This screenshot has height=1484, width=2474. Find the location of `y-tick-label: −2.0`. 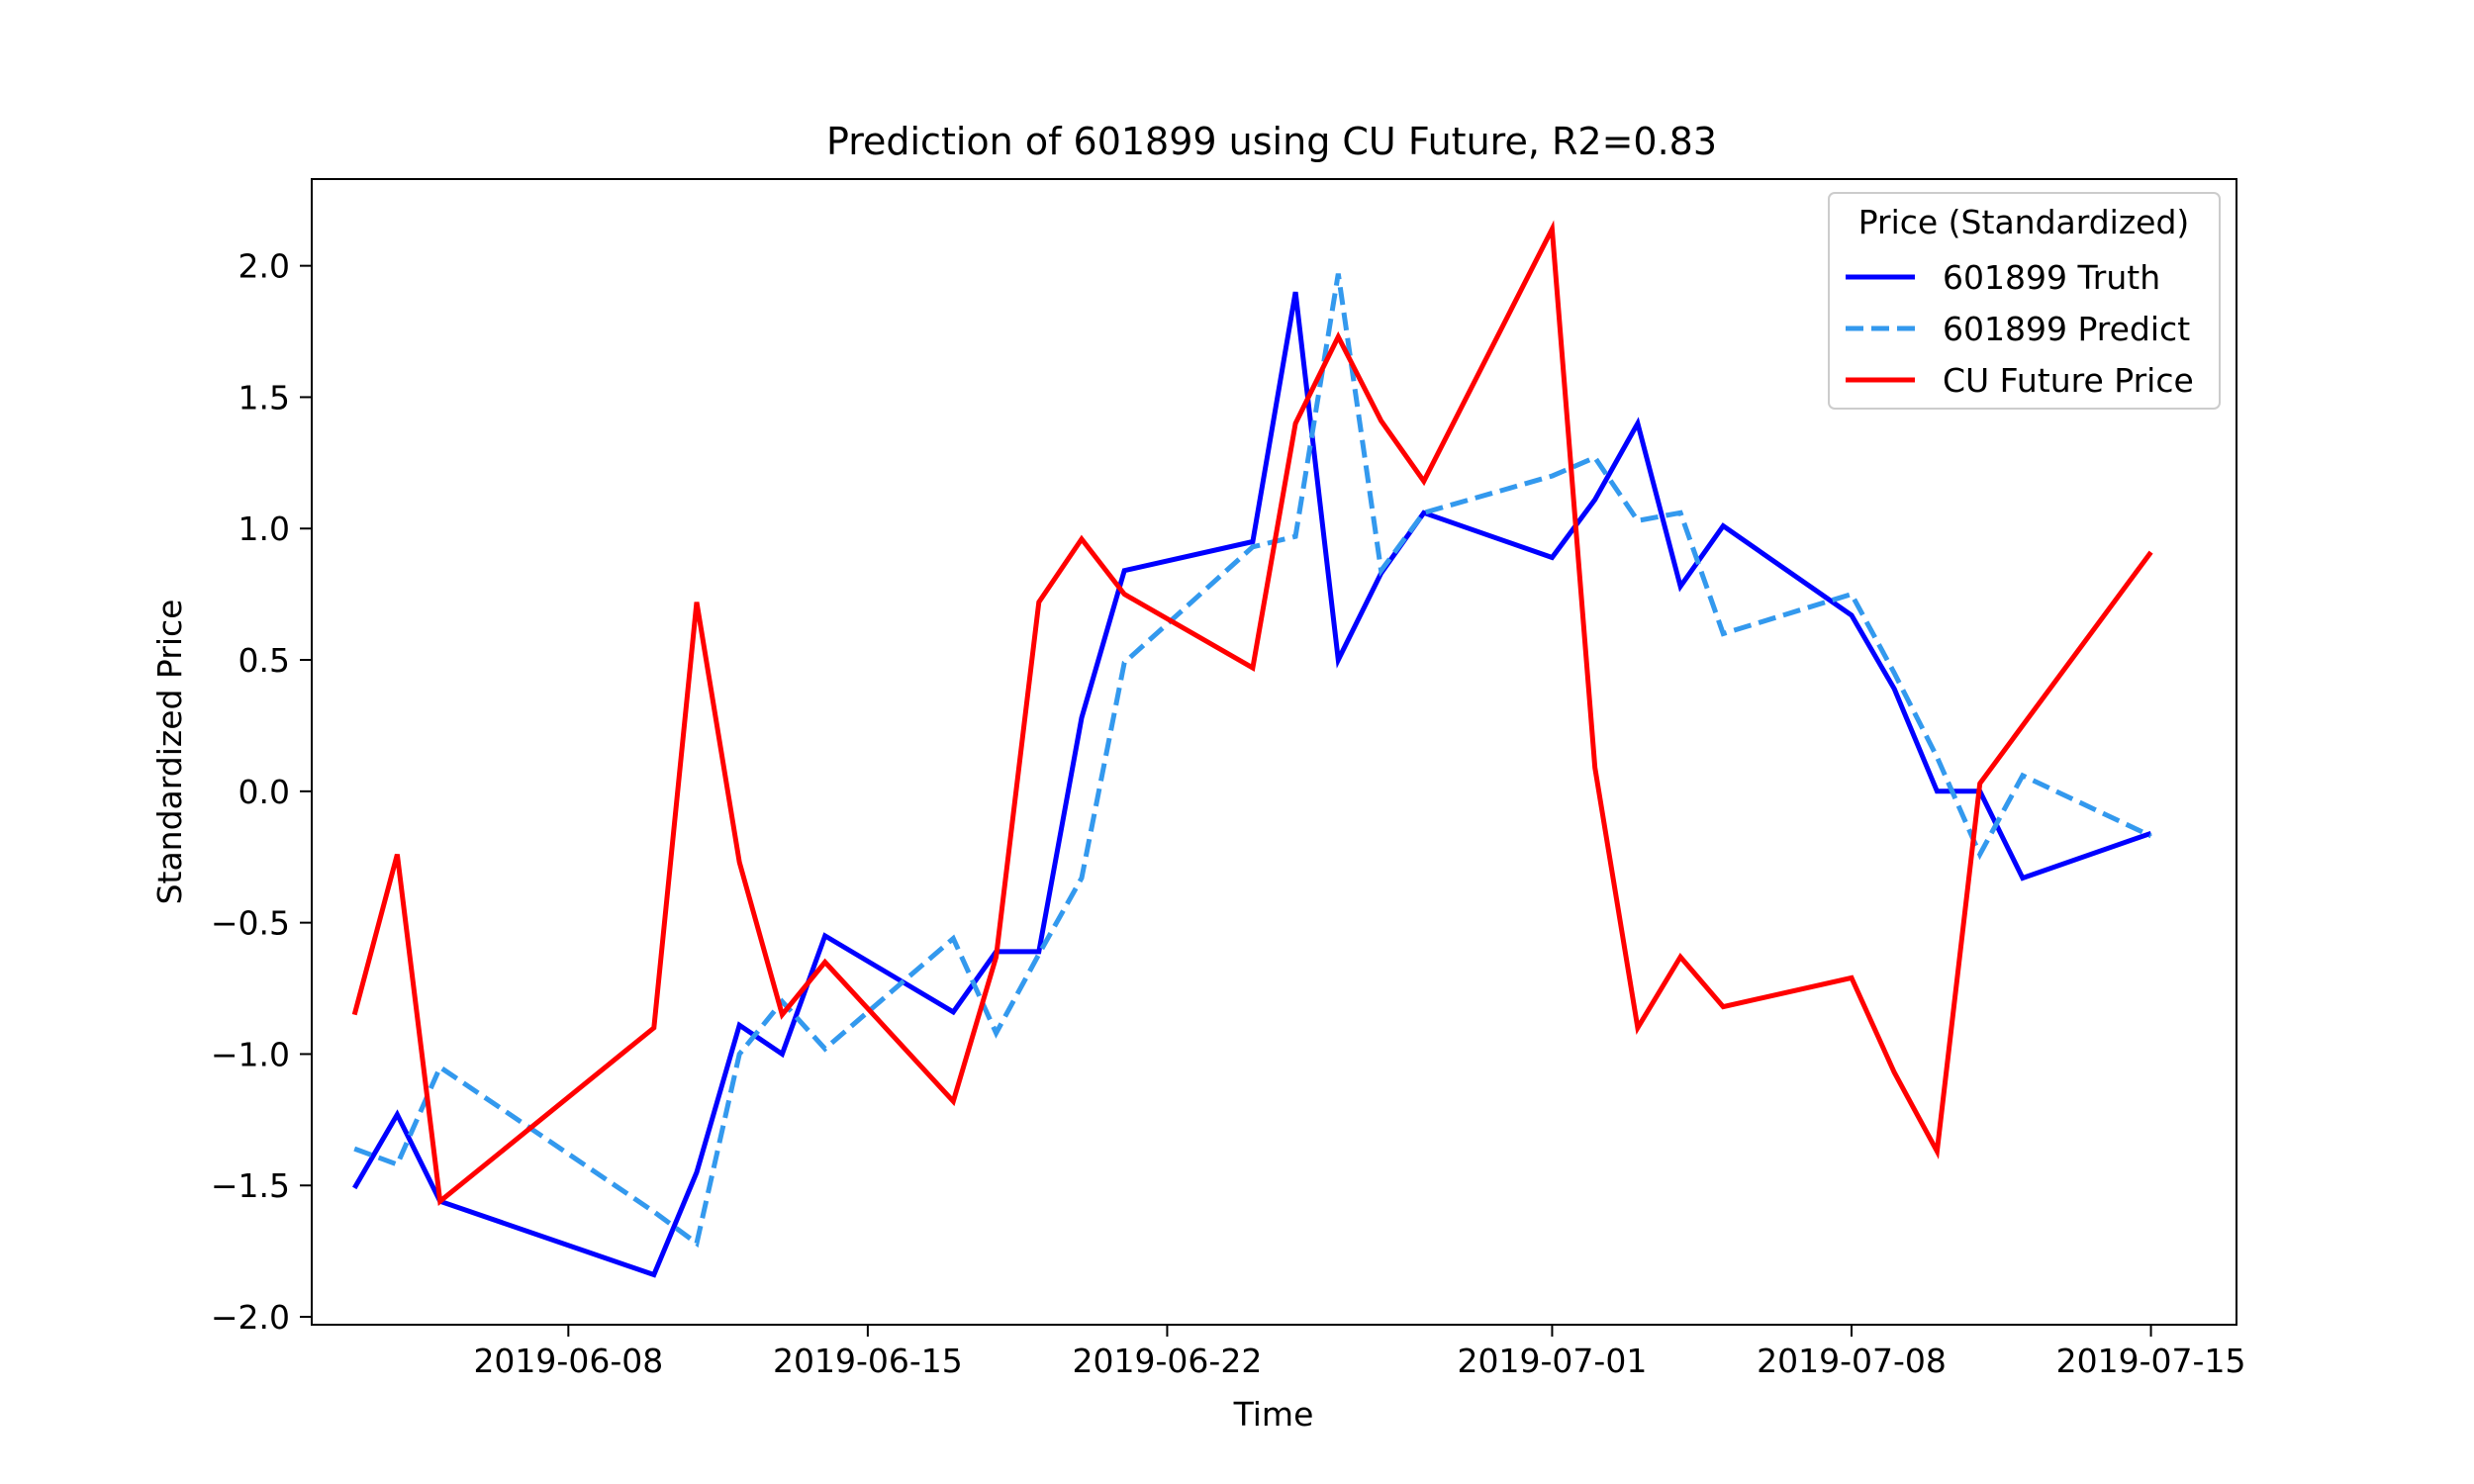

y-tick-label: −2.0 is located at coordinates (251, 1317).